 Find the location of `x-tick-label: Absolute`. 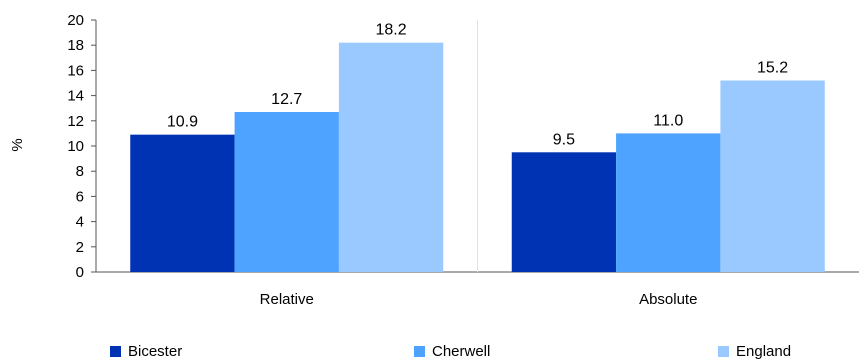

x-tick-label: Absolute is located at coordinates (668, 299).